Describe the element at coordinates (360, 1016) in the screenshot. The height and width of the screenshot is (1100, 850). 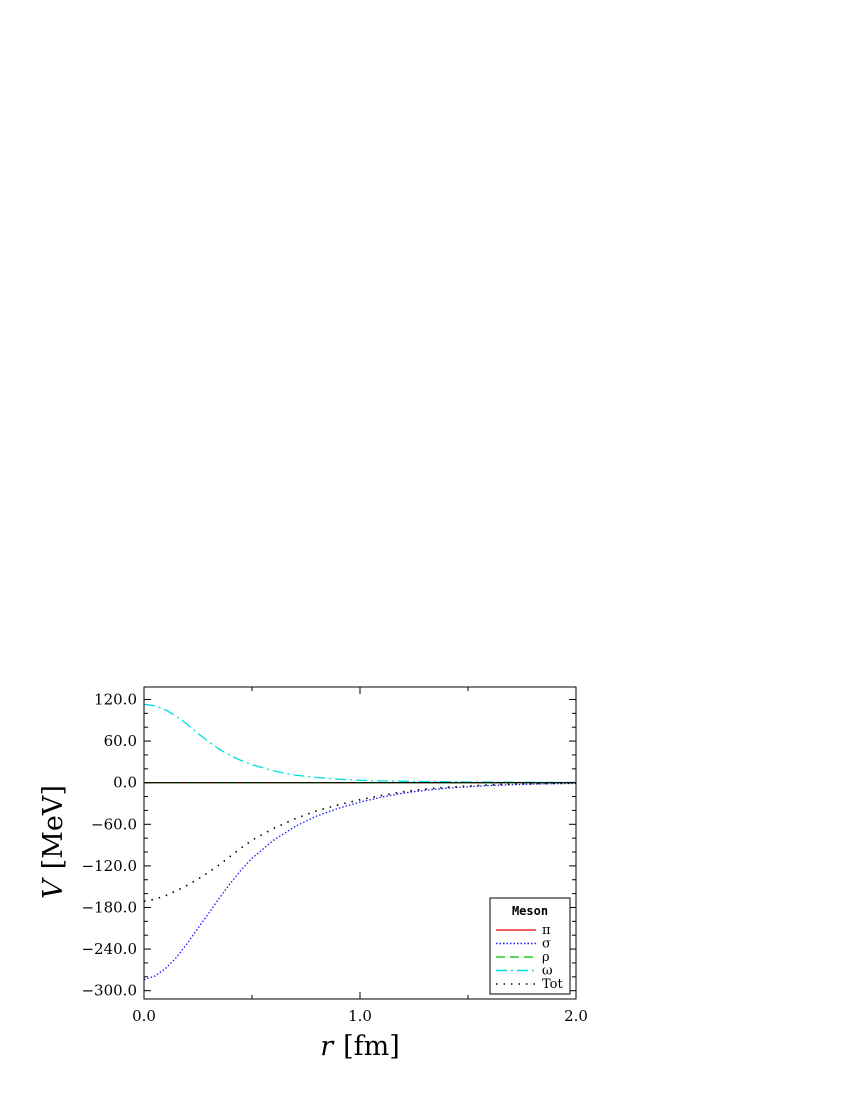
I see `x-tick-label: 1.0` at that location.